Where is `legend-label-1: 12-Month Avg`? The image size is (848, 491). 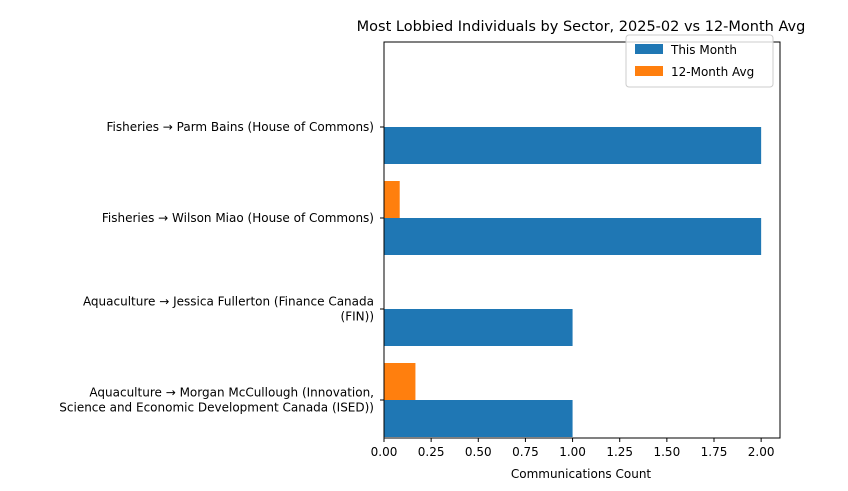 legend-label-1: 12-Month Avg is located at coordinates (712, 72).